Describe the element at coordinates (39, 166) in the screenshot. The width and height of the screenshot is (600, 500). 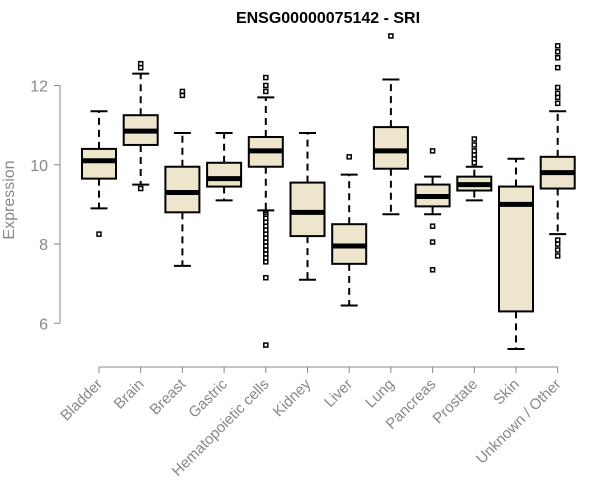
I see `y-tick-label: 10` at that location.